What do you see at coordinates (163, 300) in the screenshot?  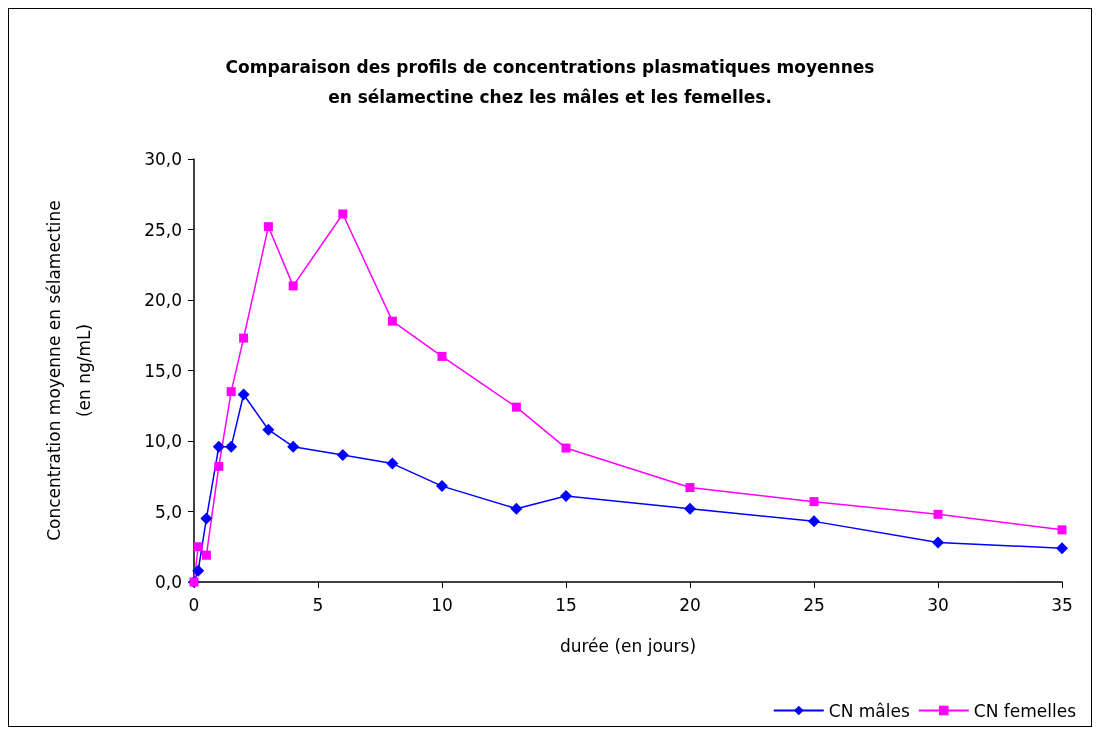 I see `y-tick-label: 20,0` at bounding box center [163, 300].